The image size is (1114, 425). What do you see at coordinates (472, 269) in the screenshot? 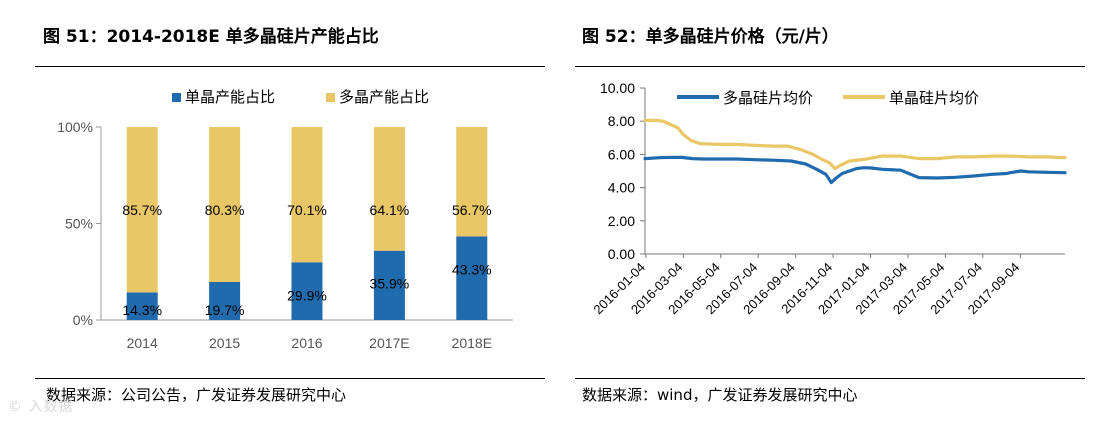
I see `data-label-single: 43.3%` at bounding box center [472, 269].